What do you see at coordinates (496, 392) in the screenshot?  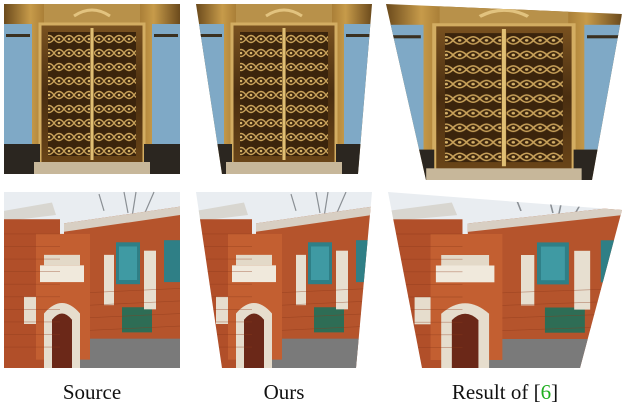 I see `caption-result-prefix: Result of [` at bounding box center [496, 392].